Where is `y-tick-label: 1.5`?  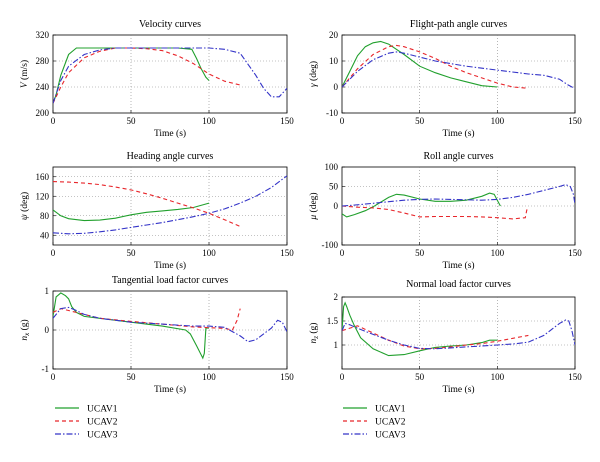
y-tick-label: 1.5 is located at coordinates (333, 321).